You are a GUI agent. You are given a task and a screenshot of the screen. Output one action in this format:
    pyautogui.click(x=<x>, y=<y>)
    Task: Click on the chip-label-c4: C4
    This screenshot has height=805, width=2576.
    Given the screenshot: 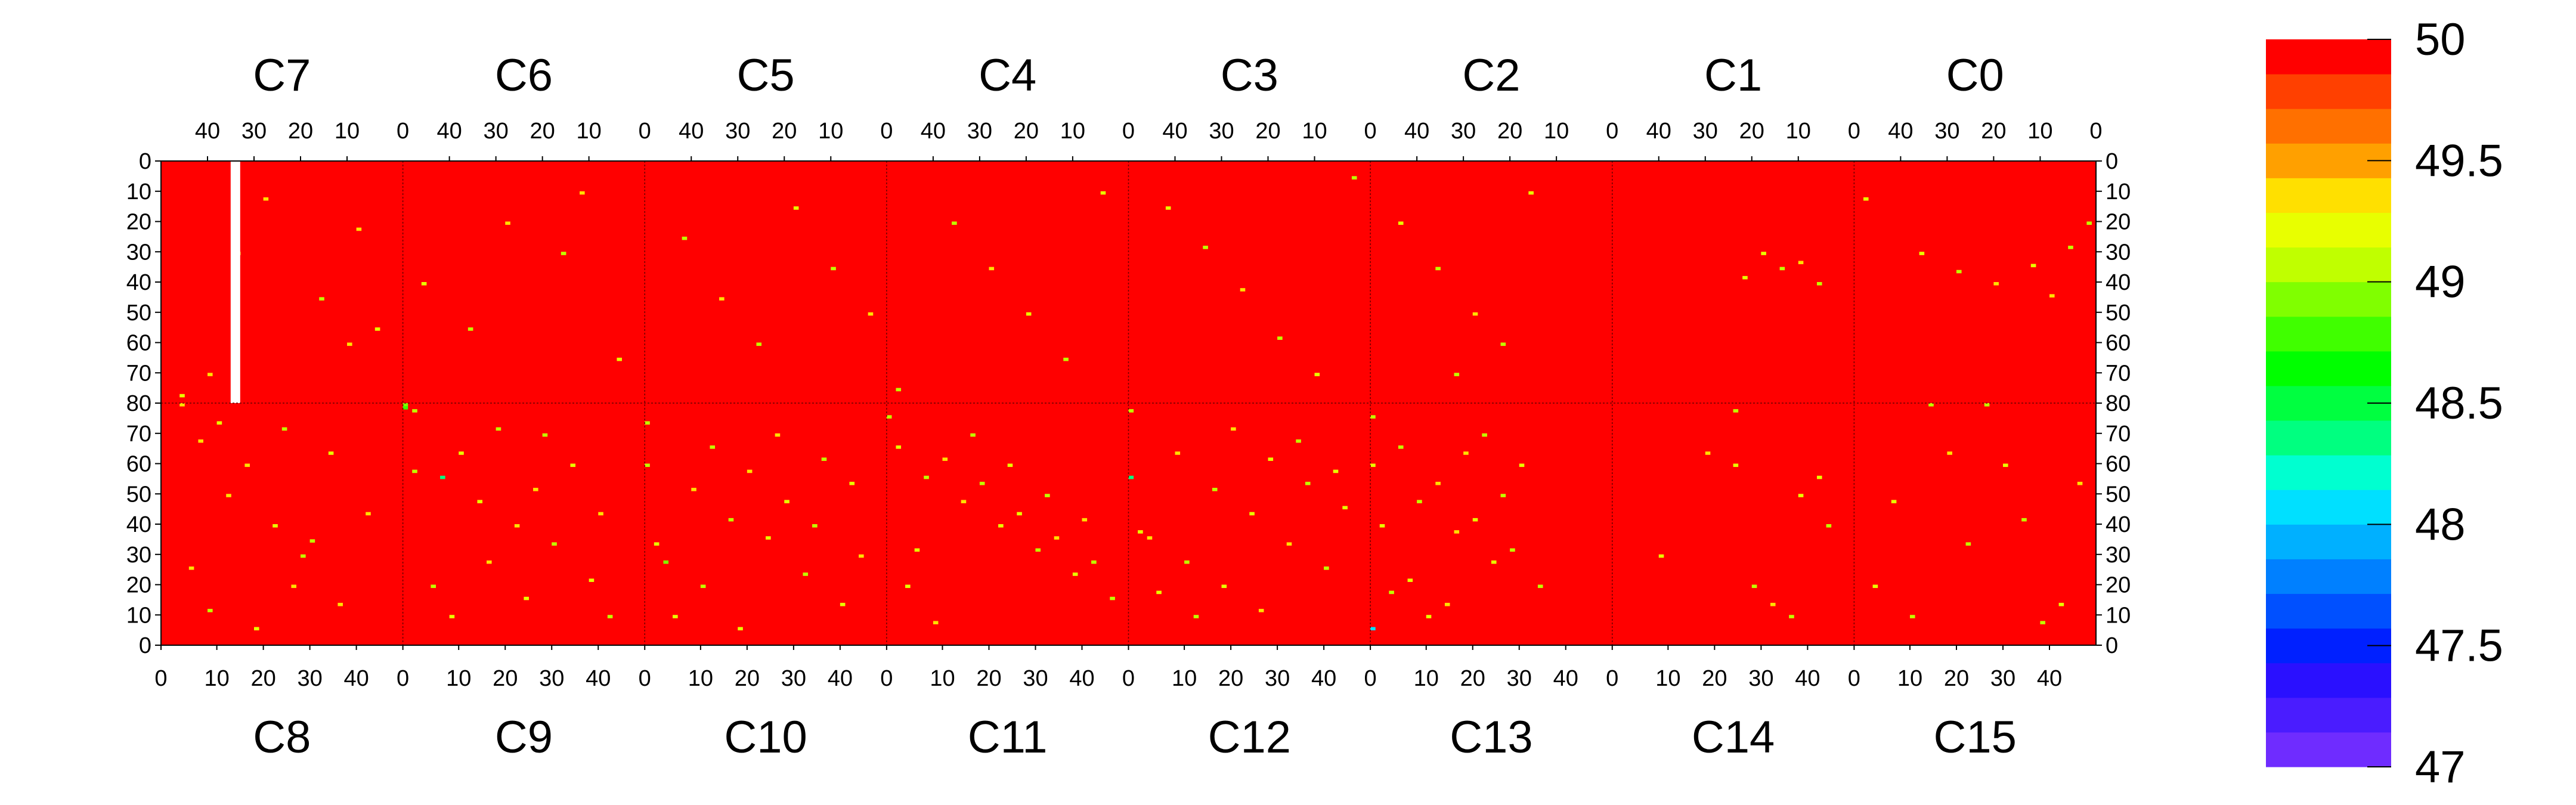 What is the action you would take?
    pyautogui.click(x=1008, y=76)
    